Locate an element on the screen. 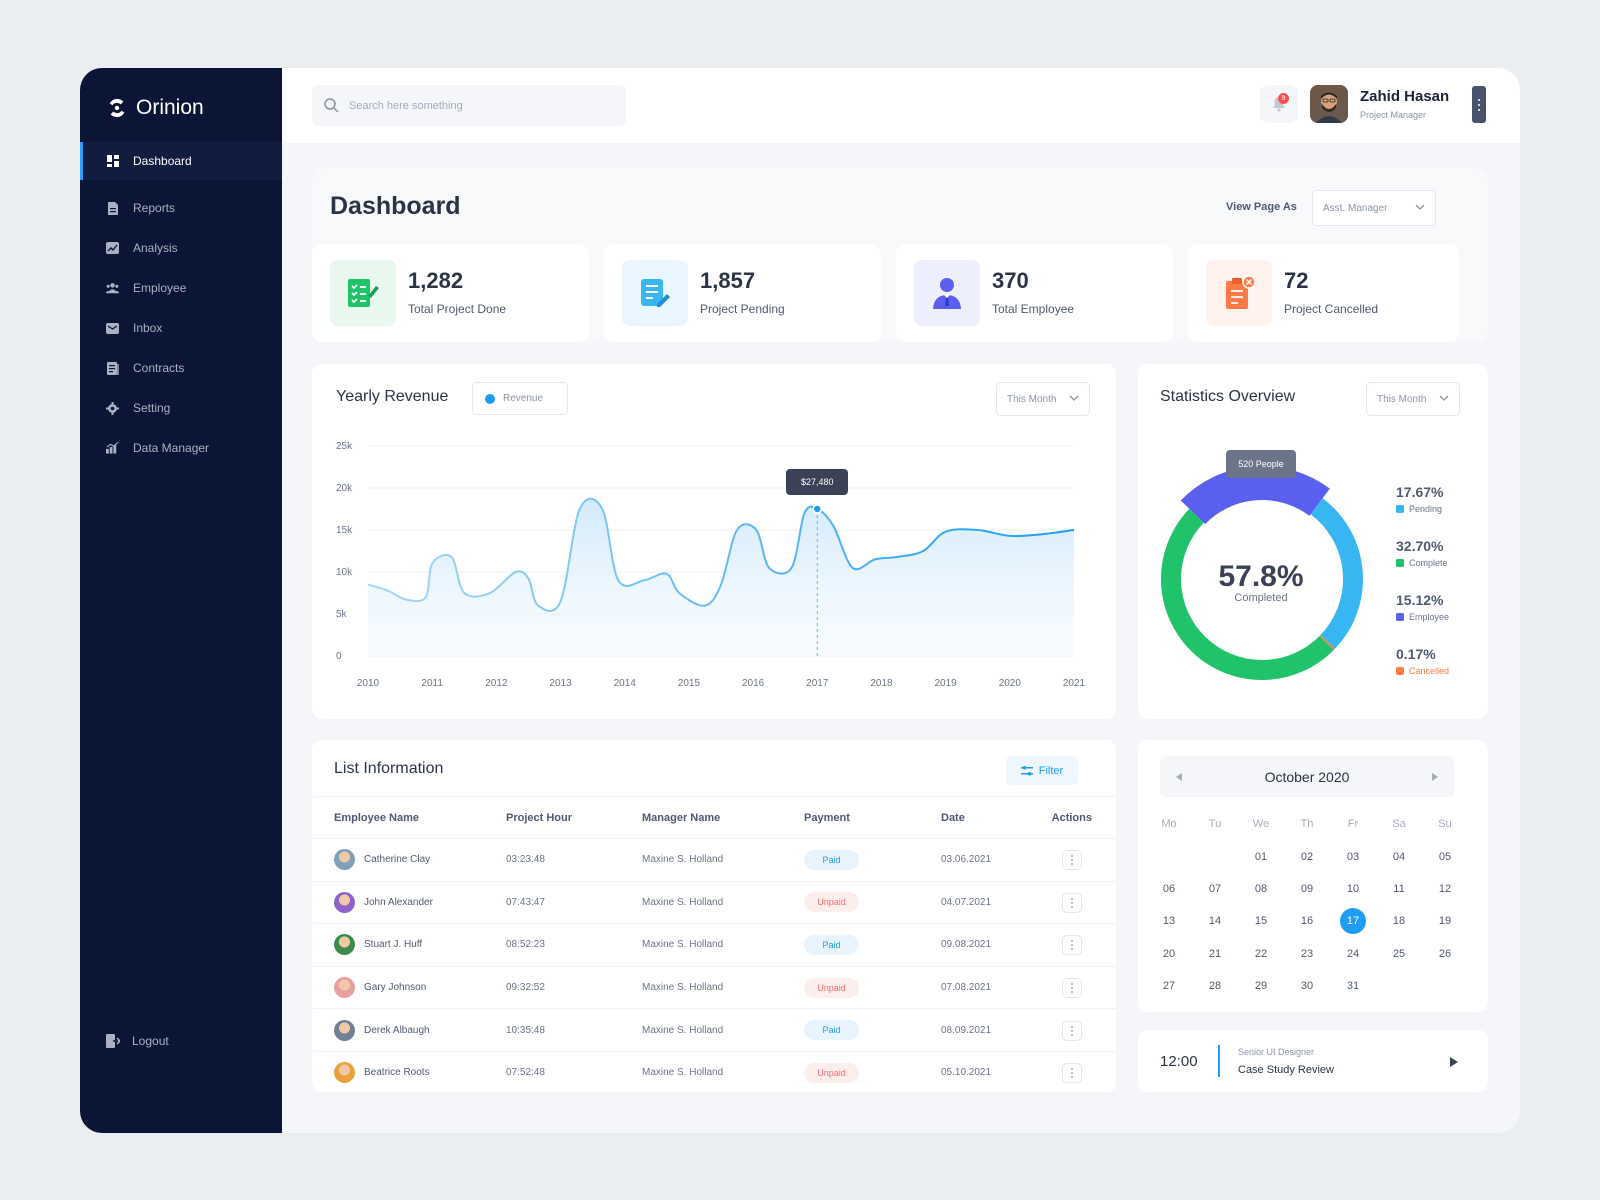 This screenshot has height=1200, width=1600. avatar is located at coordinates (1329, 104).